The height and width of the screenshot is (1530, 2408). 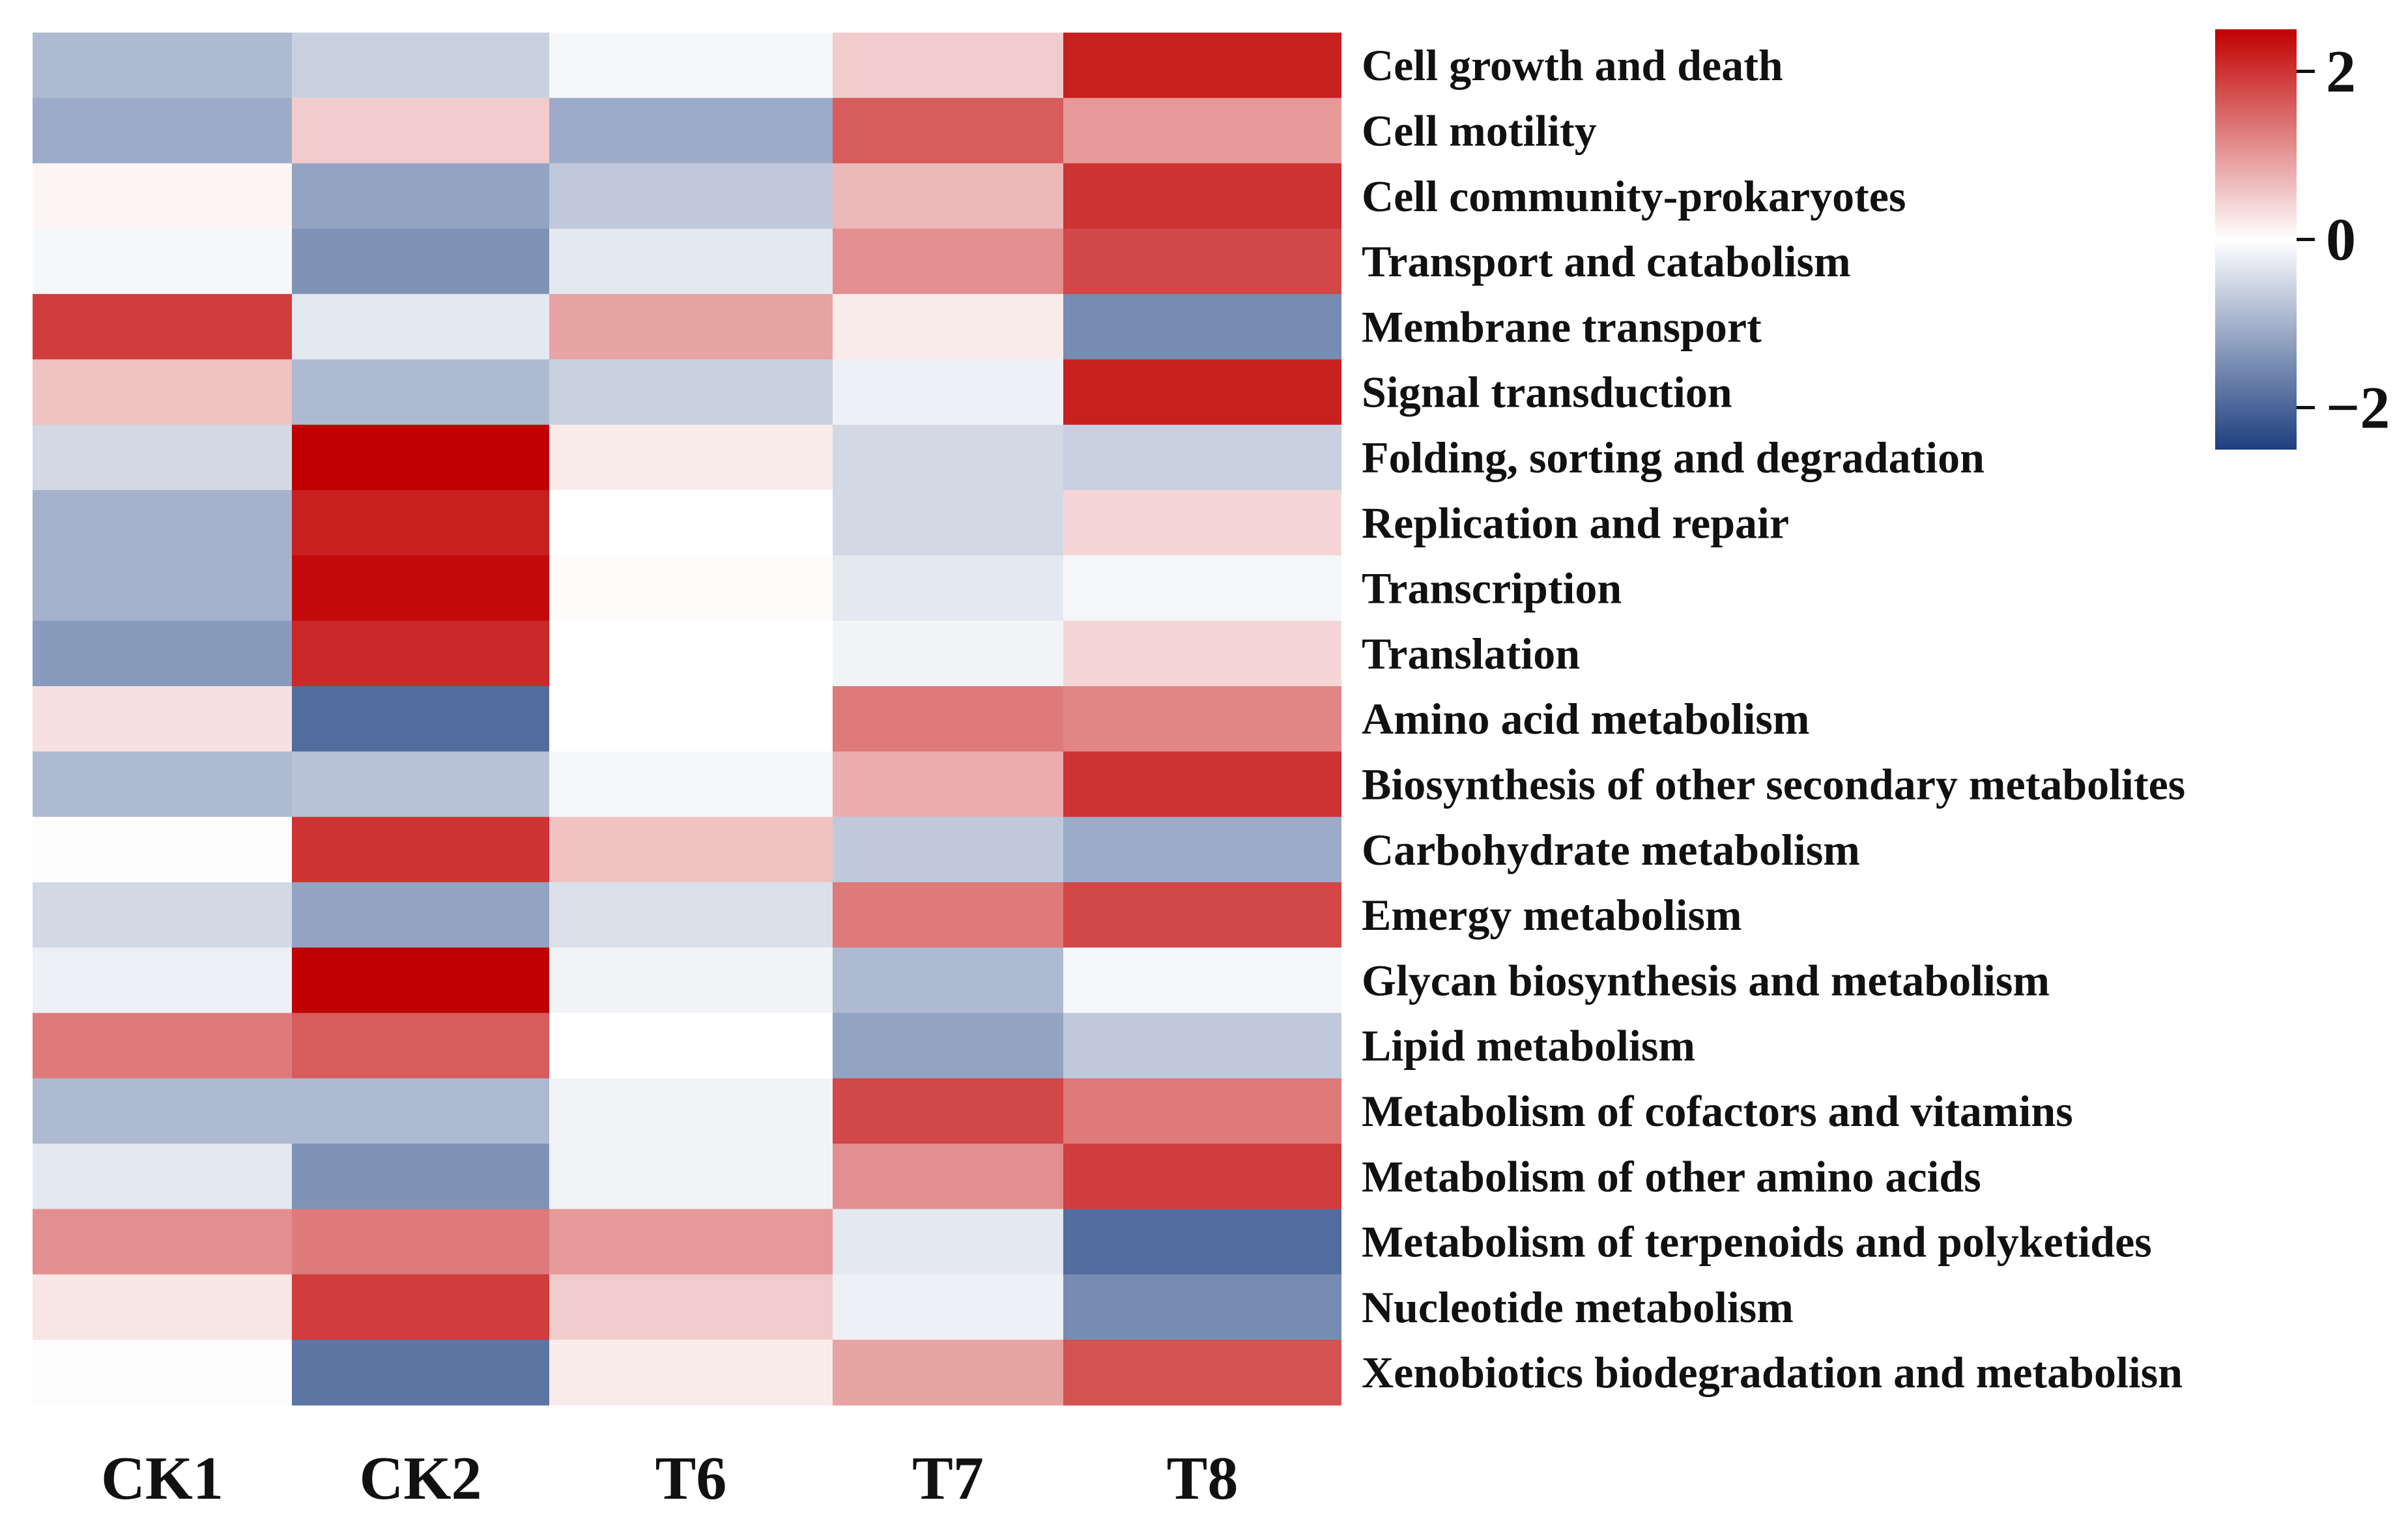 What do you see at coordinates (1706, 980) in the screenshot?
I see `row-label: Glycan biosynthesis and metabolism` at bounding box center [1706, 980].